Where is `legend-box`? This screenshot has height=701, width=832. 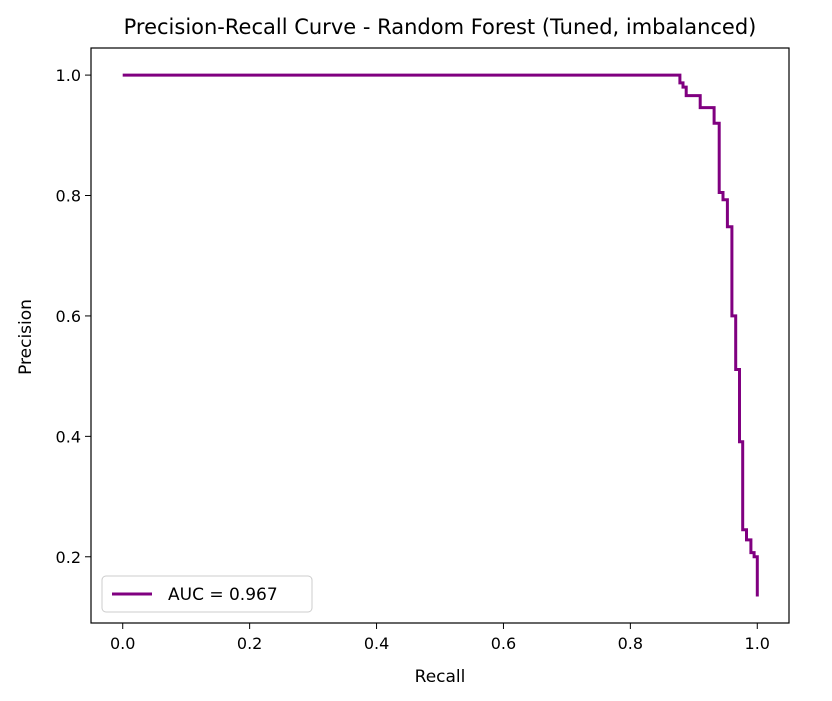 legend-box is located at coordinates (207, 594).